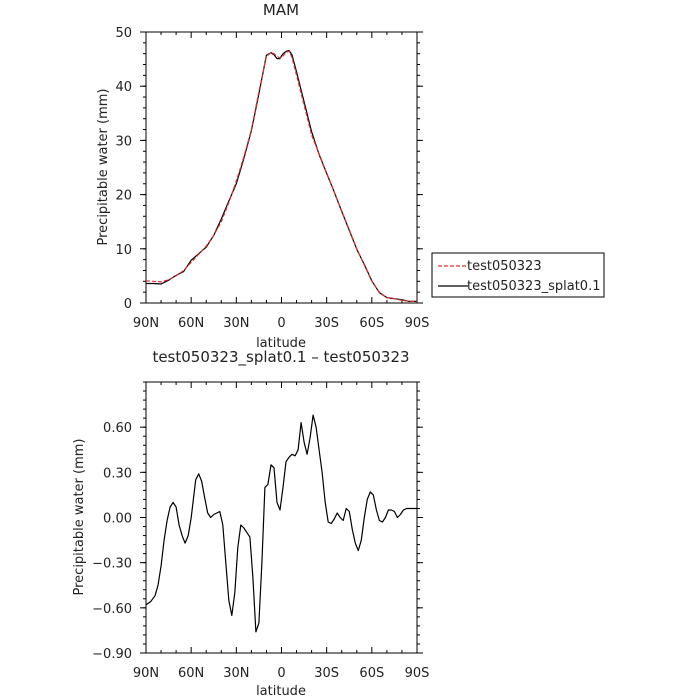 The height and width of the screenshot is (700, 700). I want to click on legend-box, so click(518, 275).